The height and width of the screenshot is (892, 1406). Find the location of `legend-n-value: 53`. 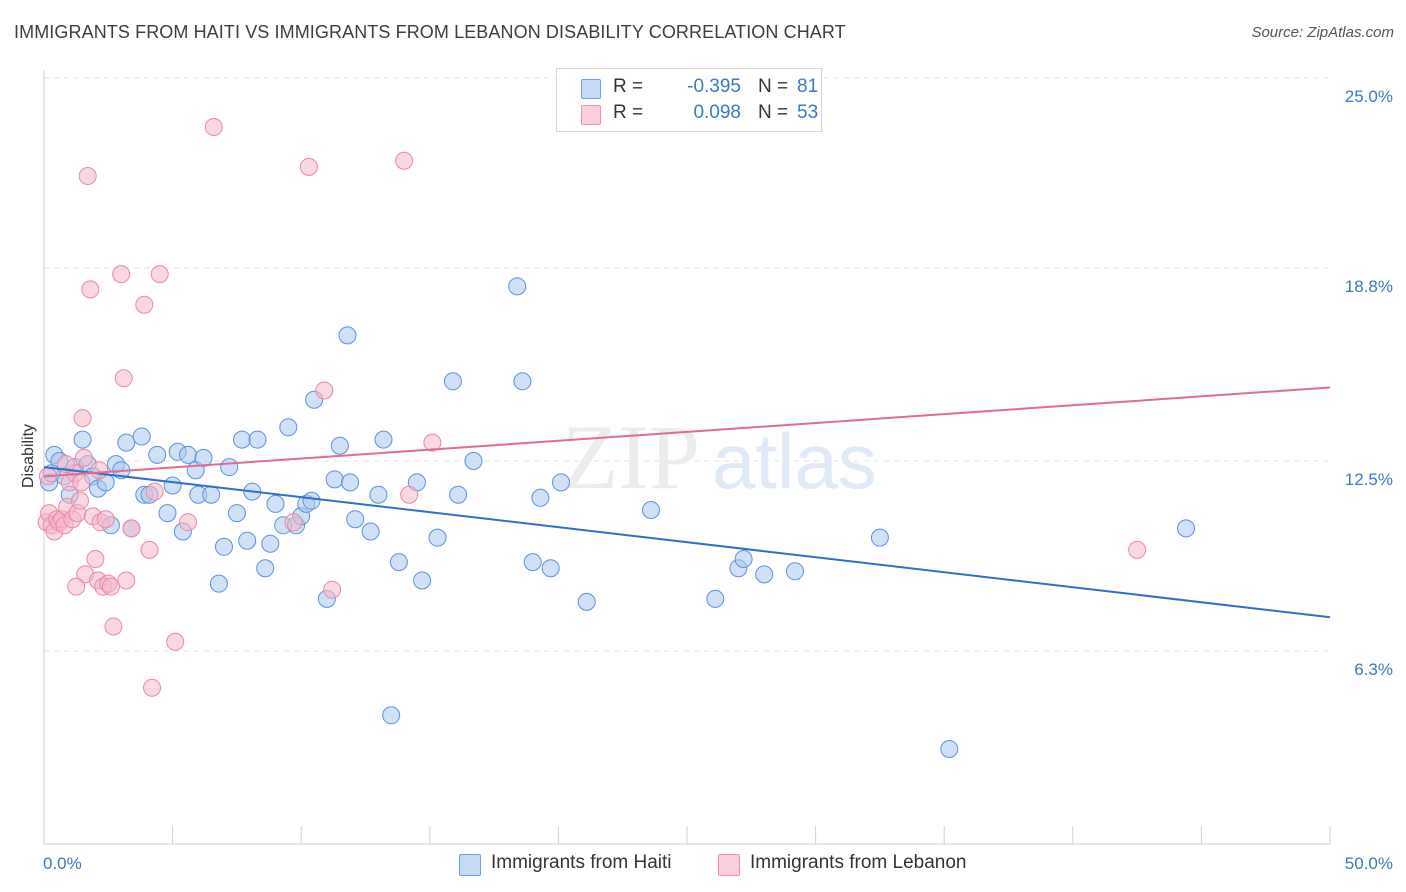

legend-n-value: 53 is located at coordinates (808, 112).